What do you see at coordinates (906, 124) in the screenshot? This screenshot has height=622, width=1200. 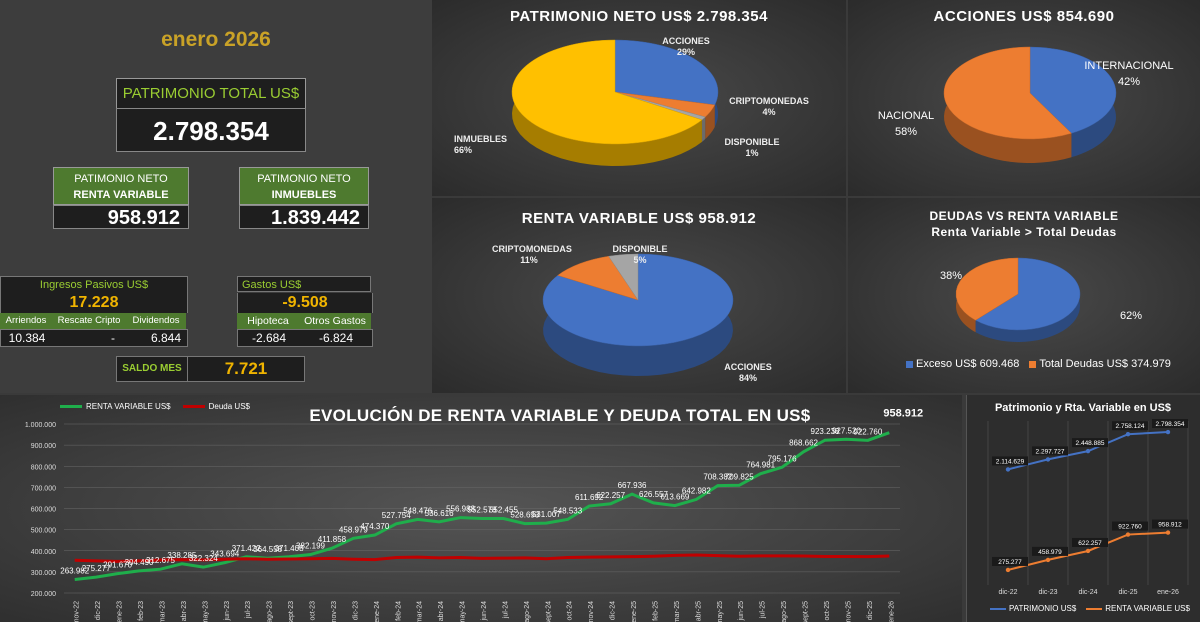 I see `pie2-label-nacional: NACIONAL 58%` at bounding box center [906, 124].